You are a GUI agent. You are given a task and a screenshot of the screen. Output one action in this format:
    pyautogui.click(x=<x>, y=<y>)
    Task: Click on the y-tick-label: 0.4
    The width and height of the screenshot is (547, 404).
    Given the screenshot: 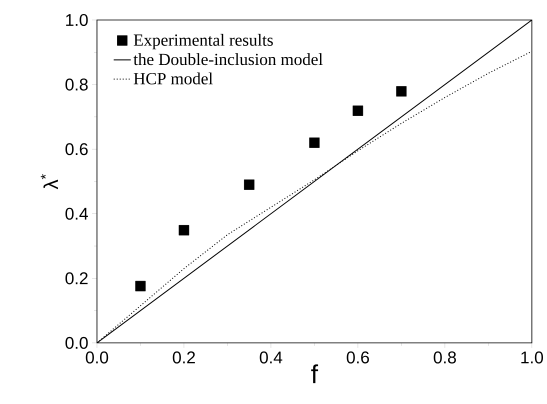 What is the action you would take?
    pyautogui.click(x=76, y=214)
    